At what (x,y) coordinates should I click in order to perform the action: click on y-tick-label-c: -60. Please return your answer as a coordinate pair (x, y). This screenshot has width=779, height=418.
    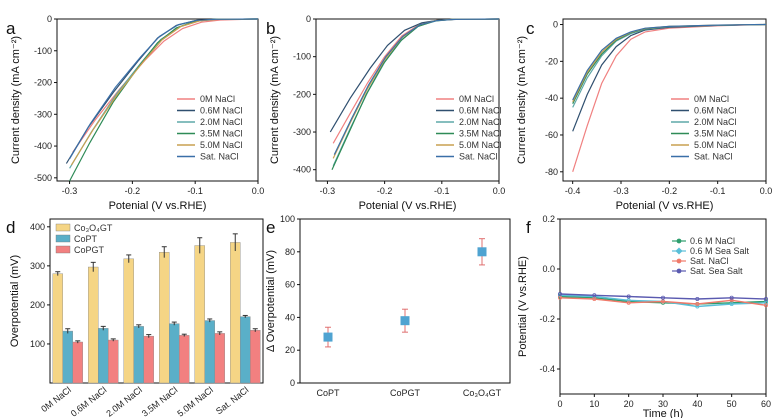
    Looking at the image, I should click on (551, 135).